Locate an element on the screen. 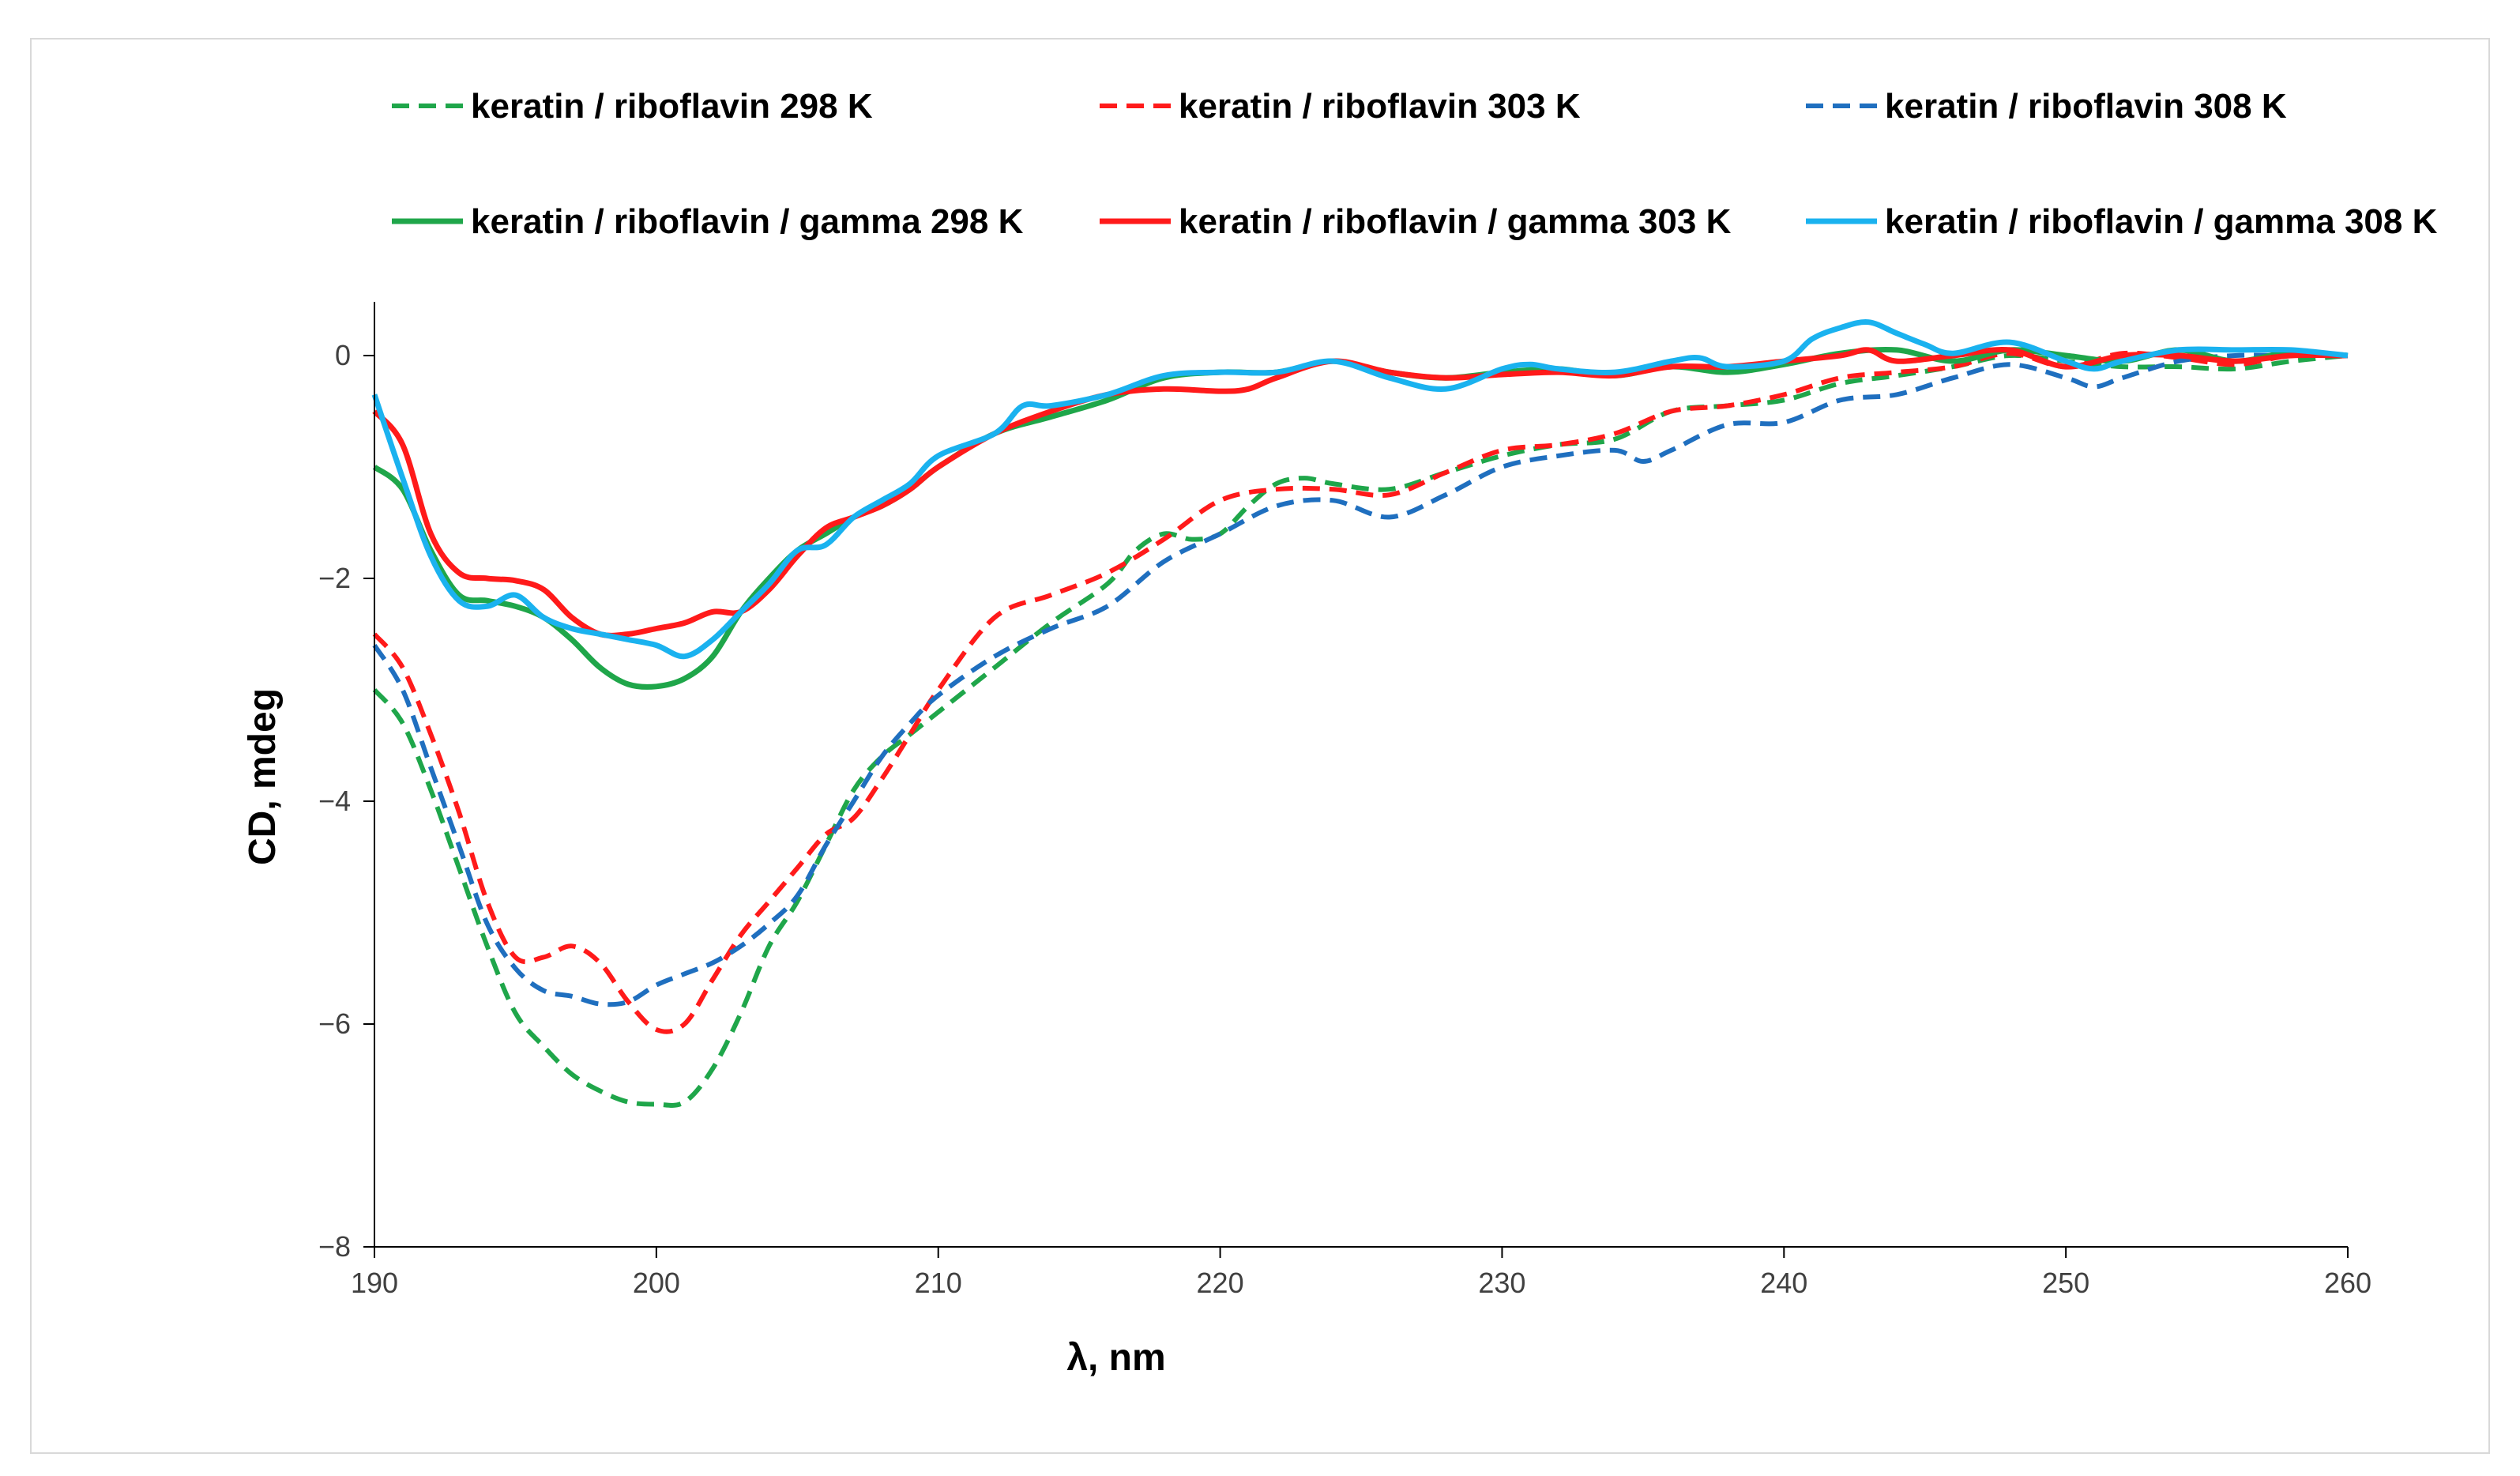  x-tick-label: 200 is located at coordinates (656, 1283).